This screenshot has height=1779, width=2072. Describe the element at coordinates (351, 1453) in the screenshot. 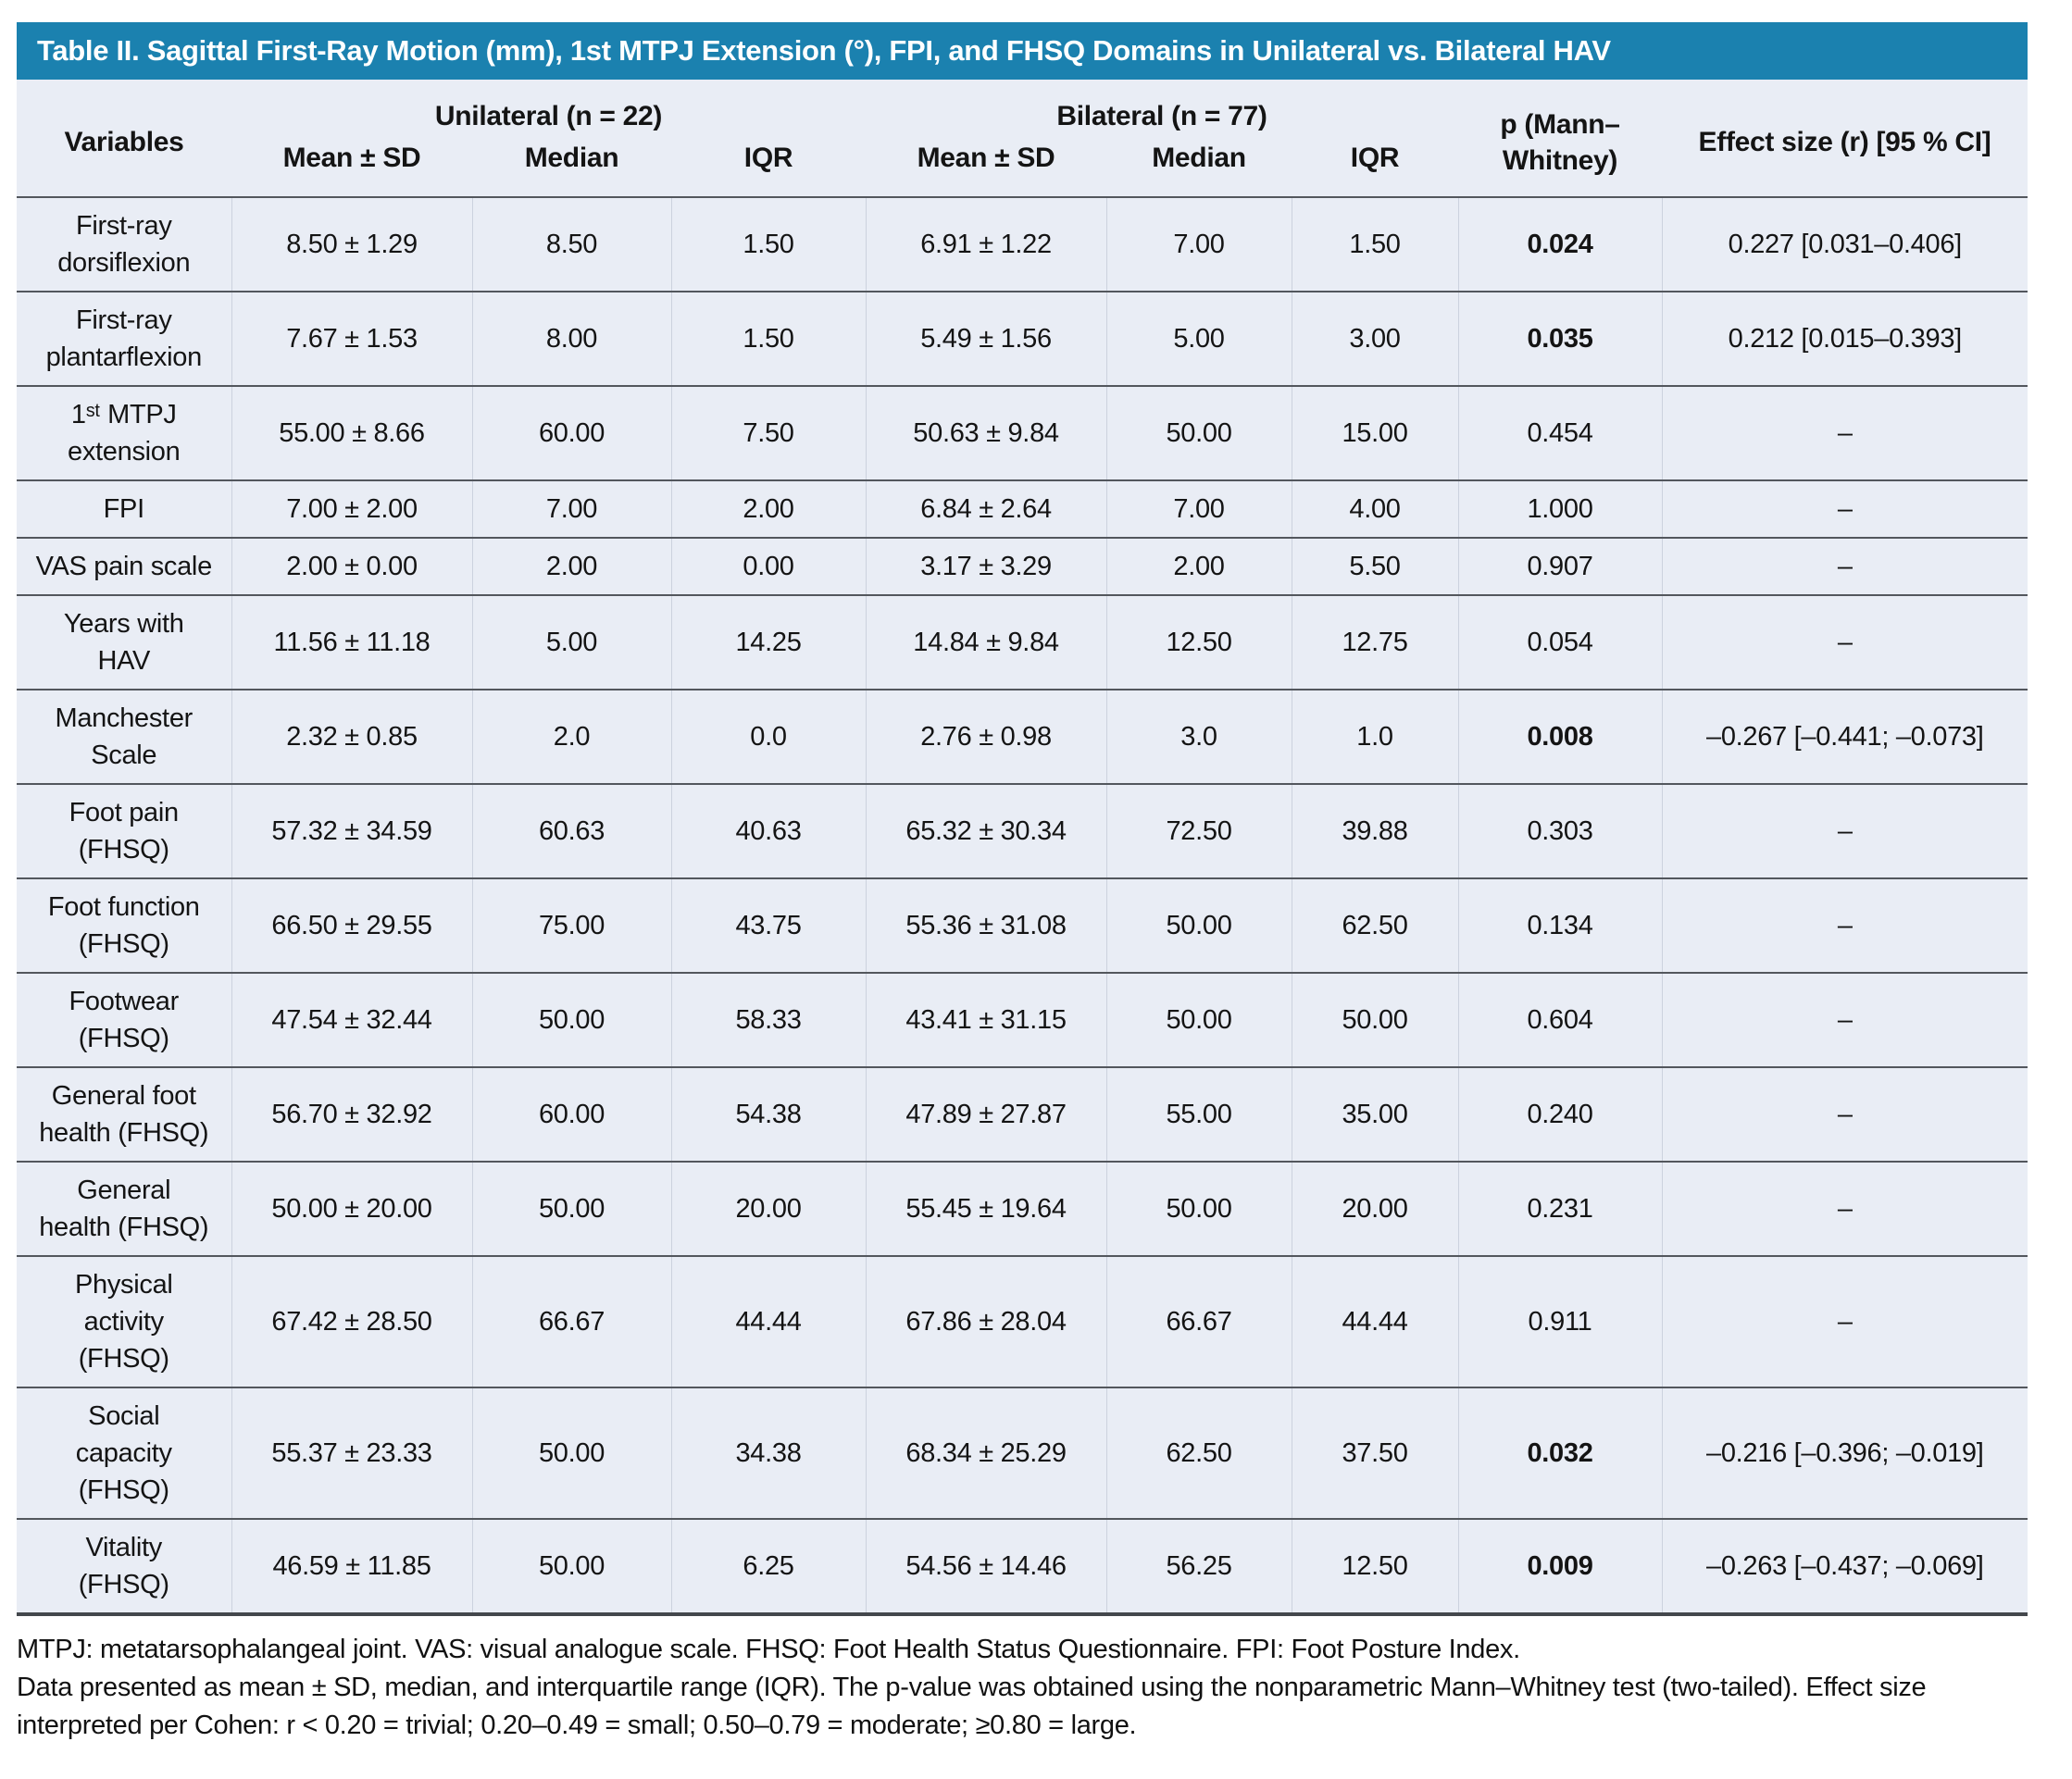

I see `unilateral-mean-sd: 55.37 ± 23.33` at that location.